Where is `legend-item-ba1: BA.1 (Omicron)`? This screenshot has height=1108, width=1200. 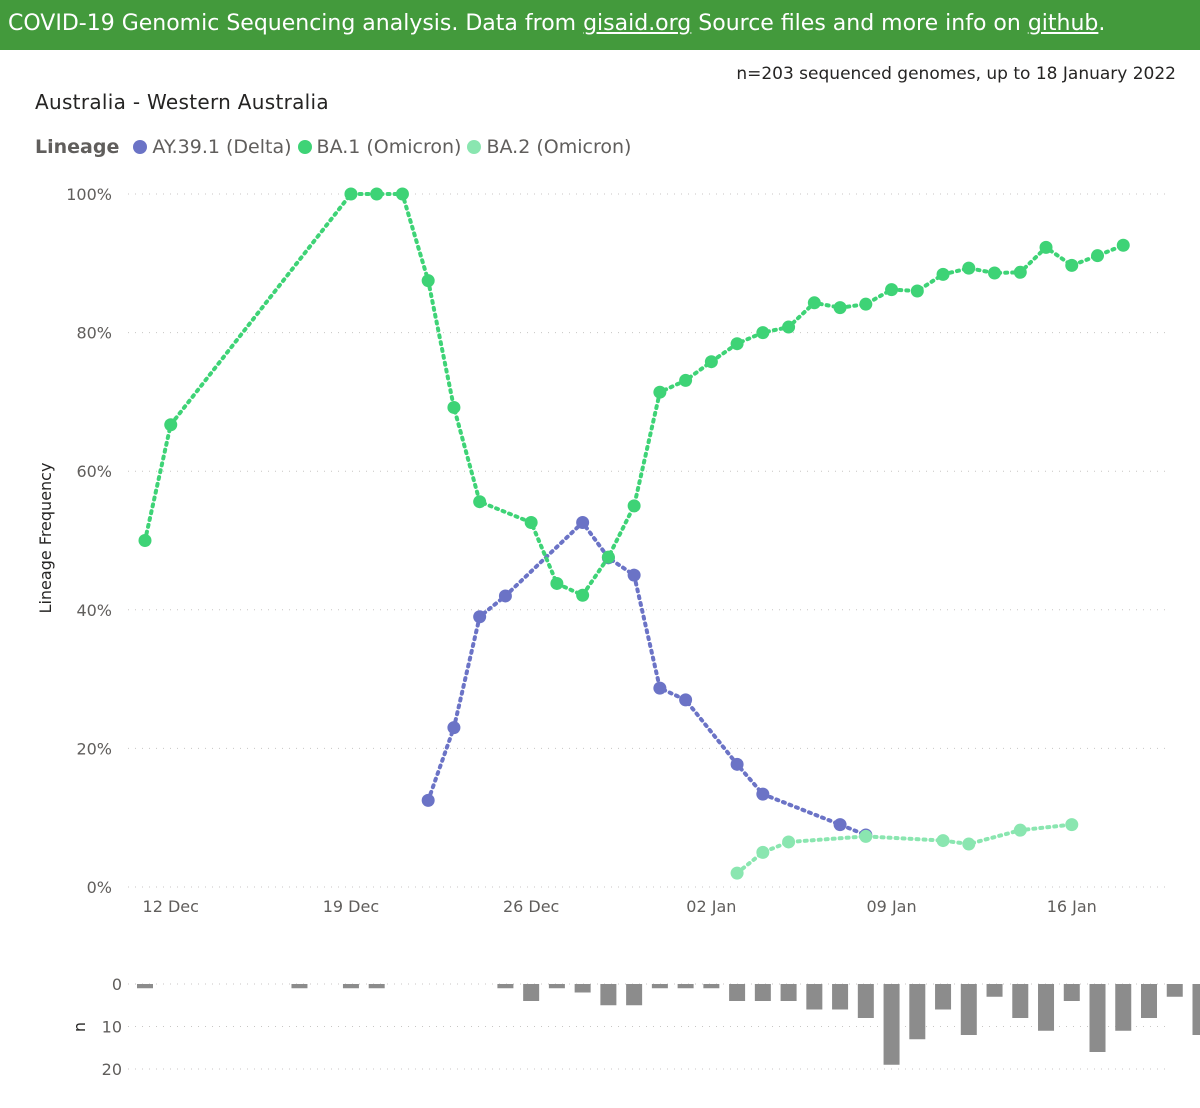 legend-item-ba1: BA.1 (Omicron) is located at coordinates (379, 147).